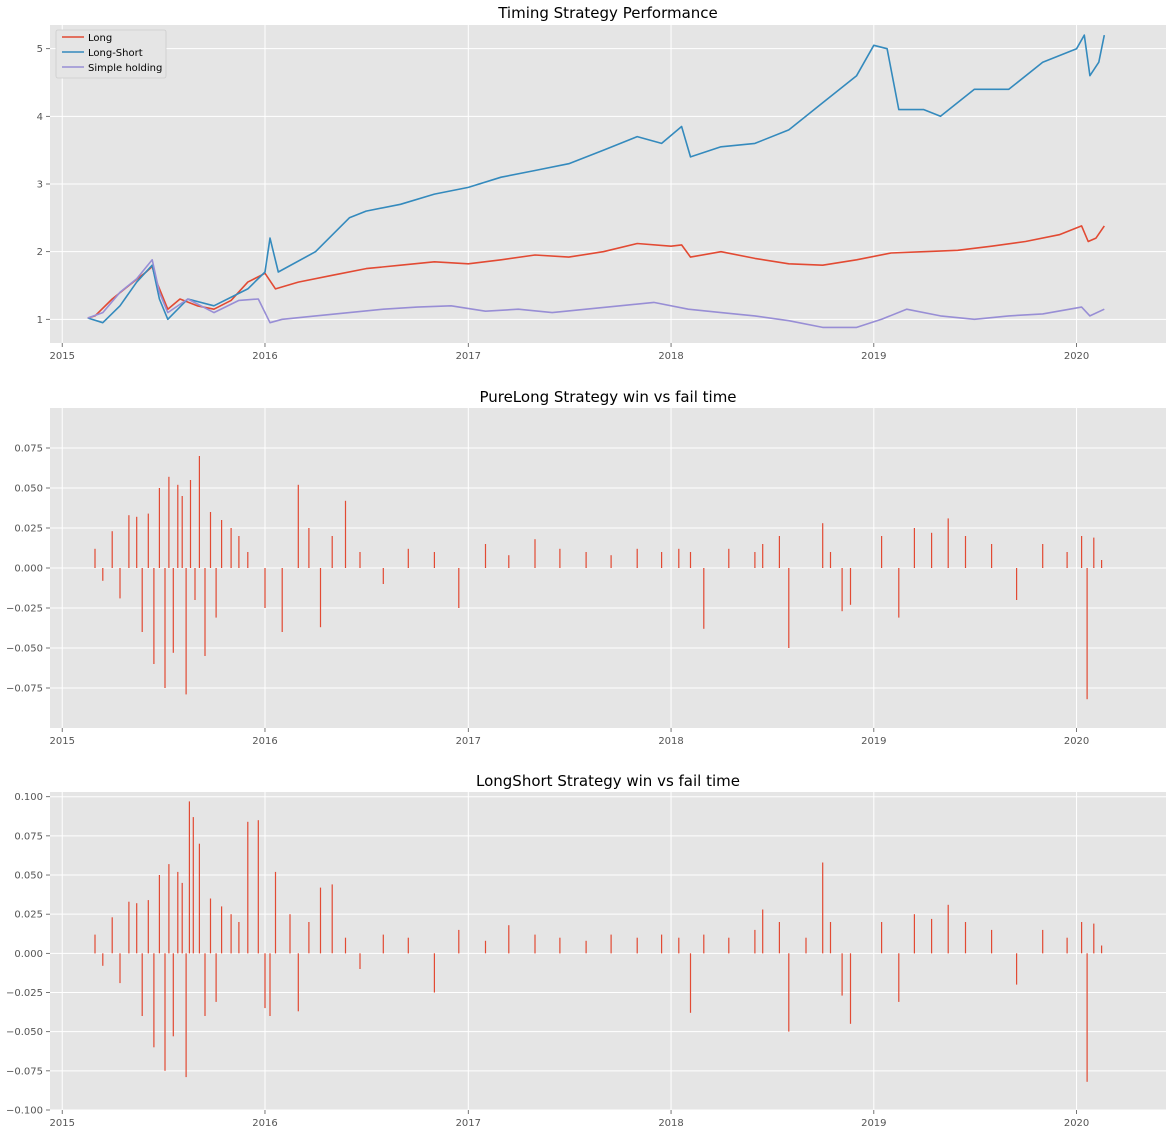 The image size is (1174, 1135). What do you see at coordinates (596, 293) in the screenshot?
I see `series-line-simple-holding` at bounding box center [596, 293].